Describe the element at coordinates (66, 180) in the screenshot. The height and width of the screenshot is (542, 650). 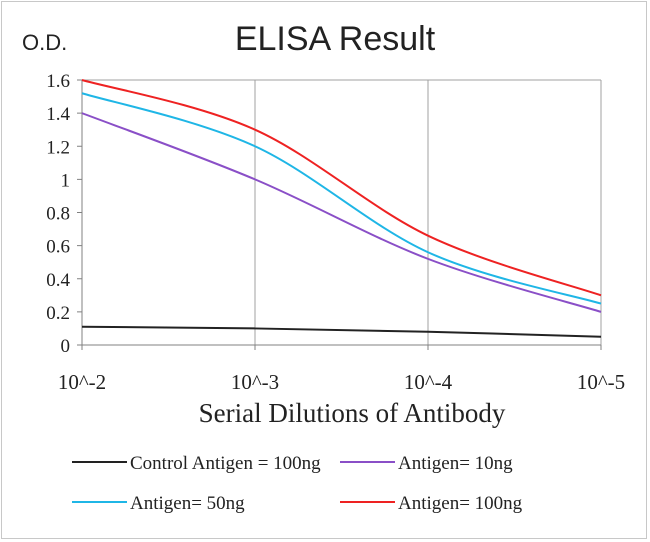
I see `y-tick-label: 1` at that location.